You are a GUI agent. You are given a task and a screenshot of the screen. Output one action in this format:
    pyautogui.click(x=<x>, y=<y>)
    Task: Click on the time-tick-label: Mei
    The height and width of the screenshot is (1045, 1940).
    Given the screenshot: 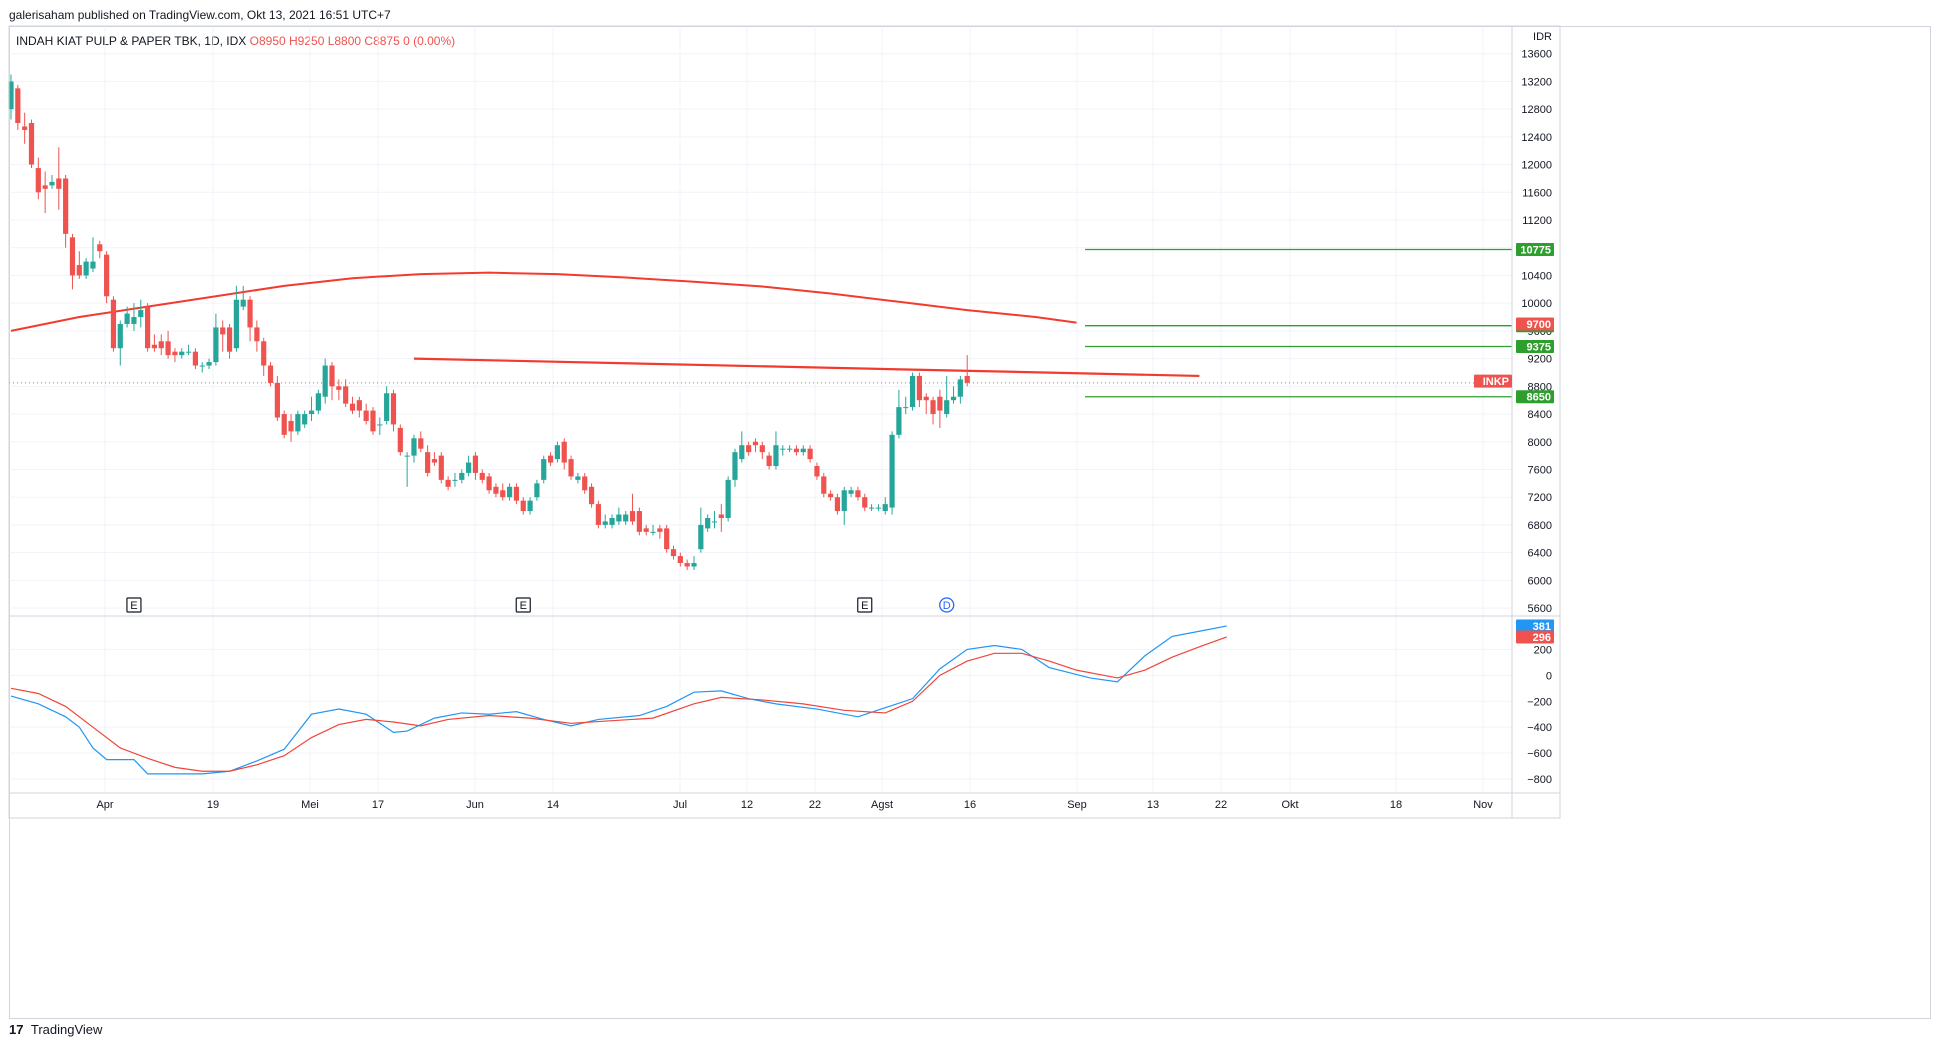 What is the action you would take?
    pyautogui.click(x=310, y=805)
    